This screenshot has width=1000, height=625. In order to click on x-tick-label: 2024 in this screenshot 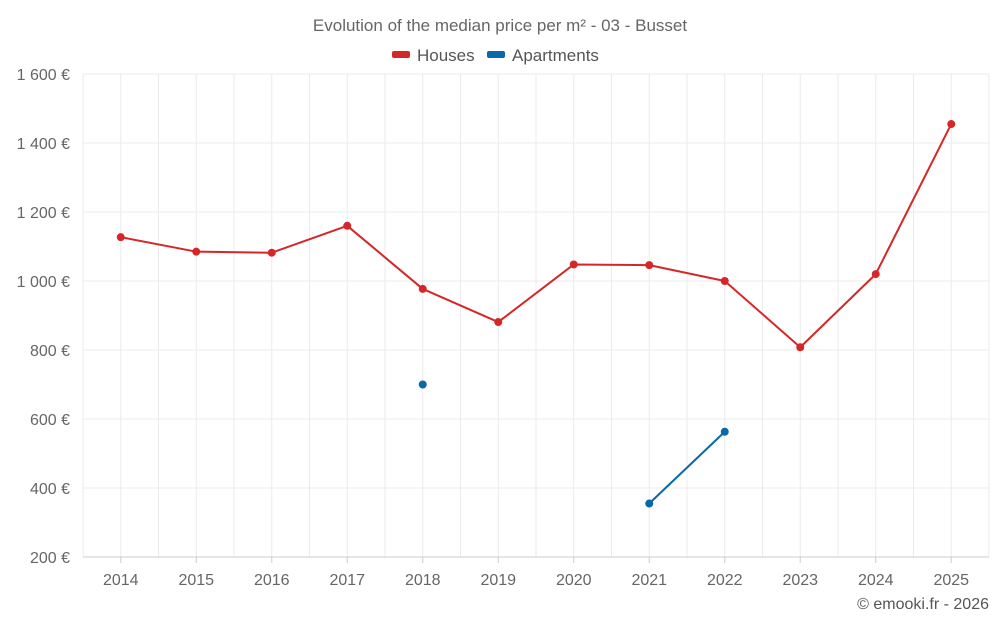, I will do `click(876, 580)`.